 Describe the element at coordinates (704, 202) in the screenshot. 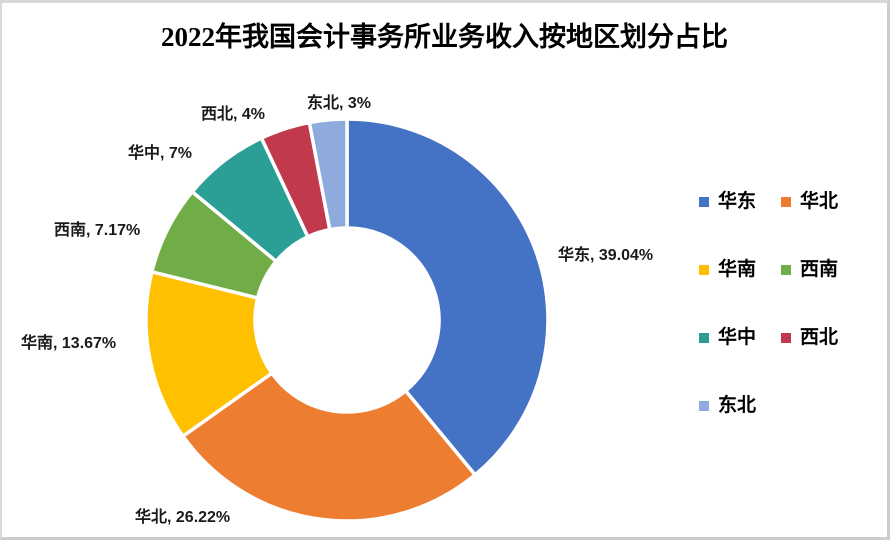

I see `legend-swatch-east-china` at that location.